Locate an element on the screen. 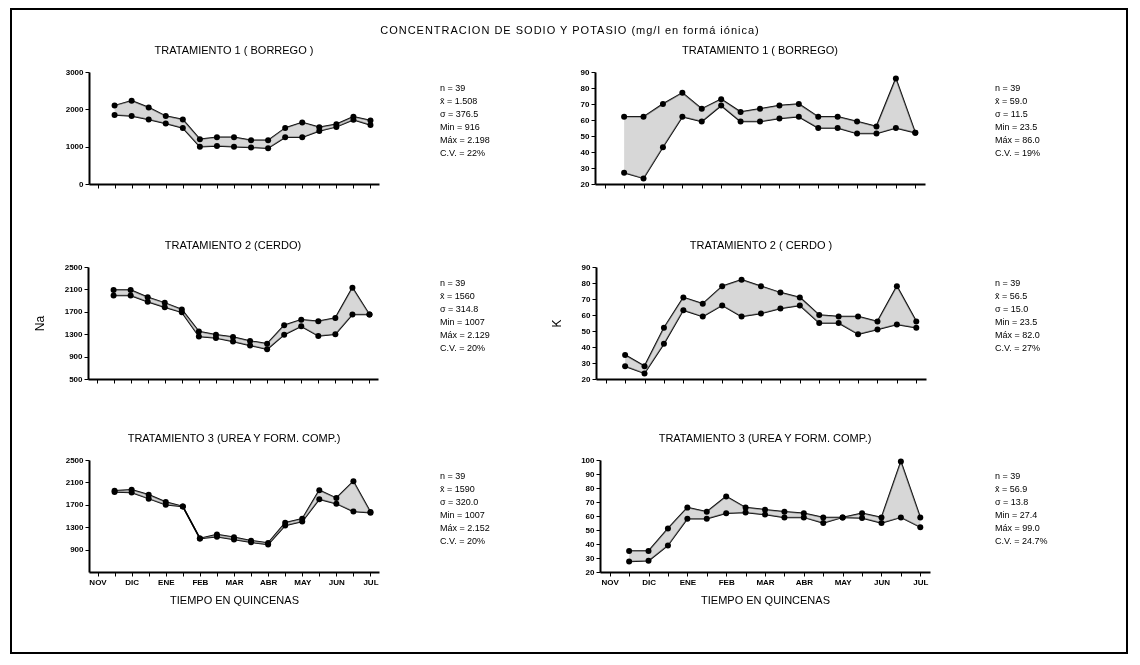  text: C.V. = 22% is located at coordinates (463, 153).